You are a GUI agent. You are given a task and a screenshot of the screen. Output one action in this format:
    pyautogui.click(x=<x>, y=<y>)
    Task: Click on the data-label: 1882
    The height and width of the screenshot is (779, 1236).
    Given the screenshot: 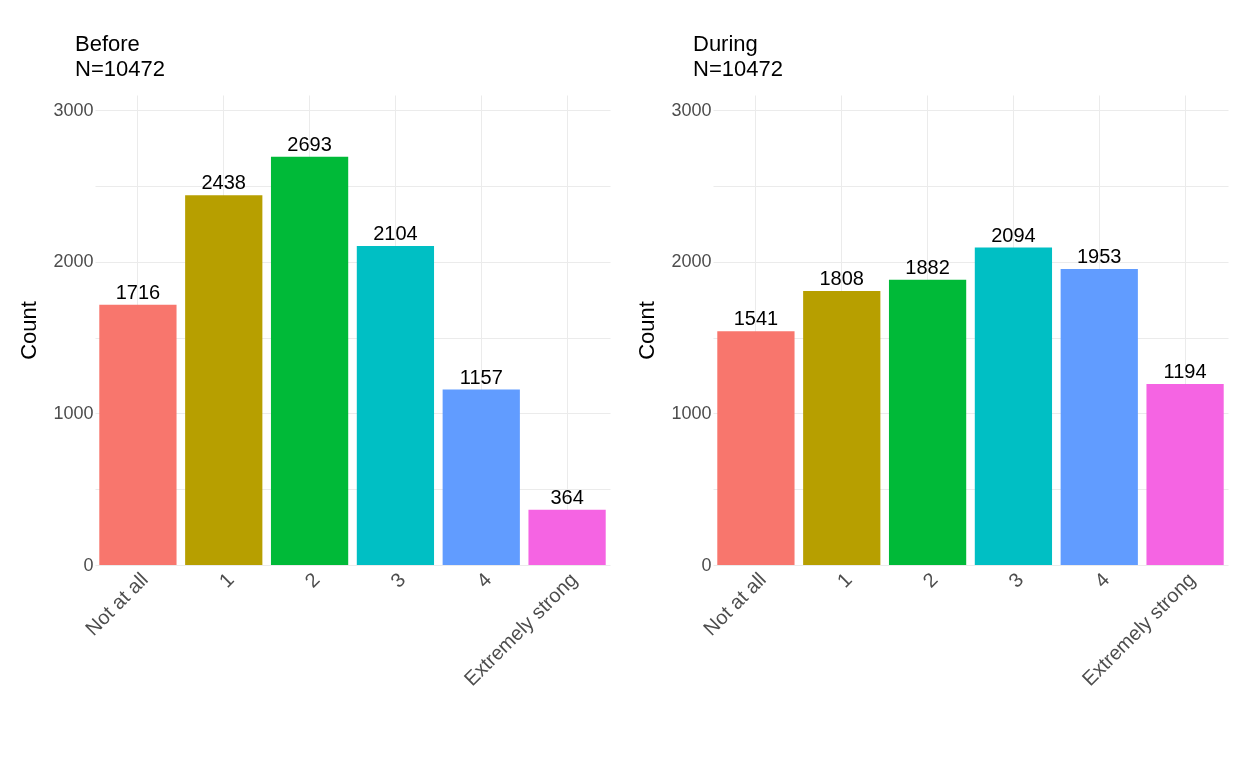 What is the action you would take?
    pyautogui.click(x=927, y=266)
    